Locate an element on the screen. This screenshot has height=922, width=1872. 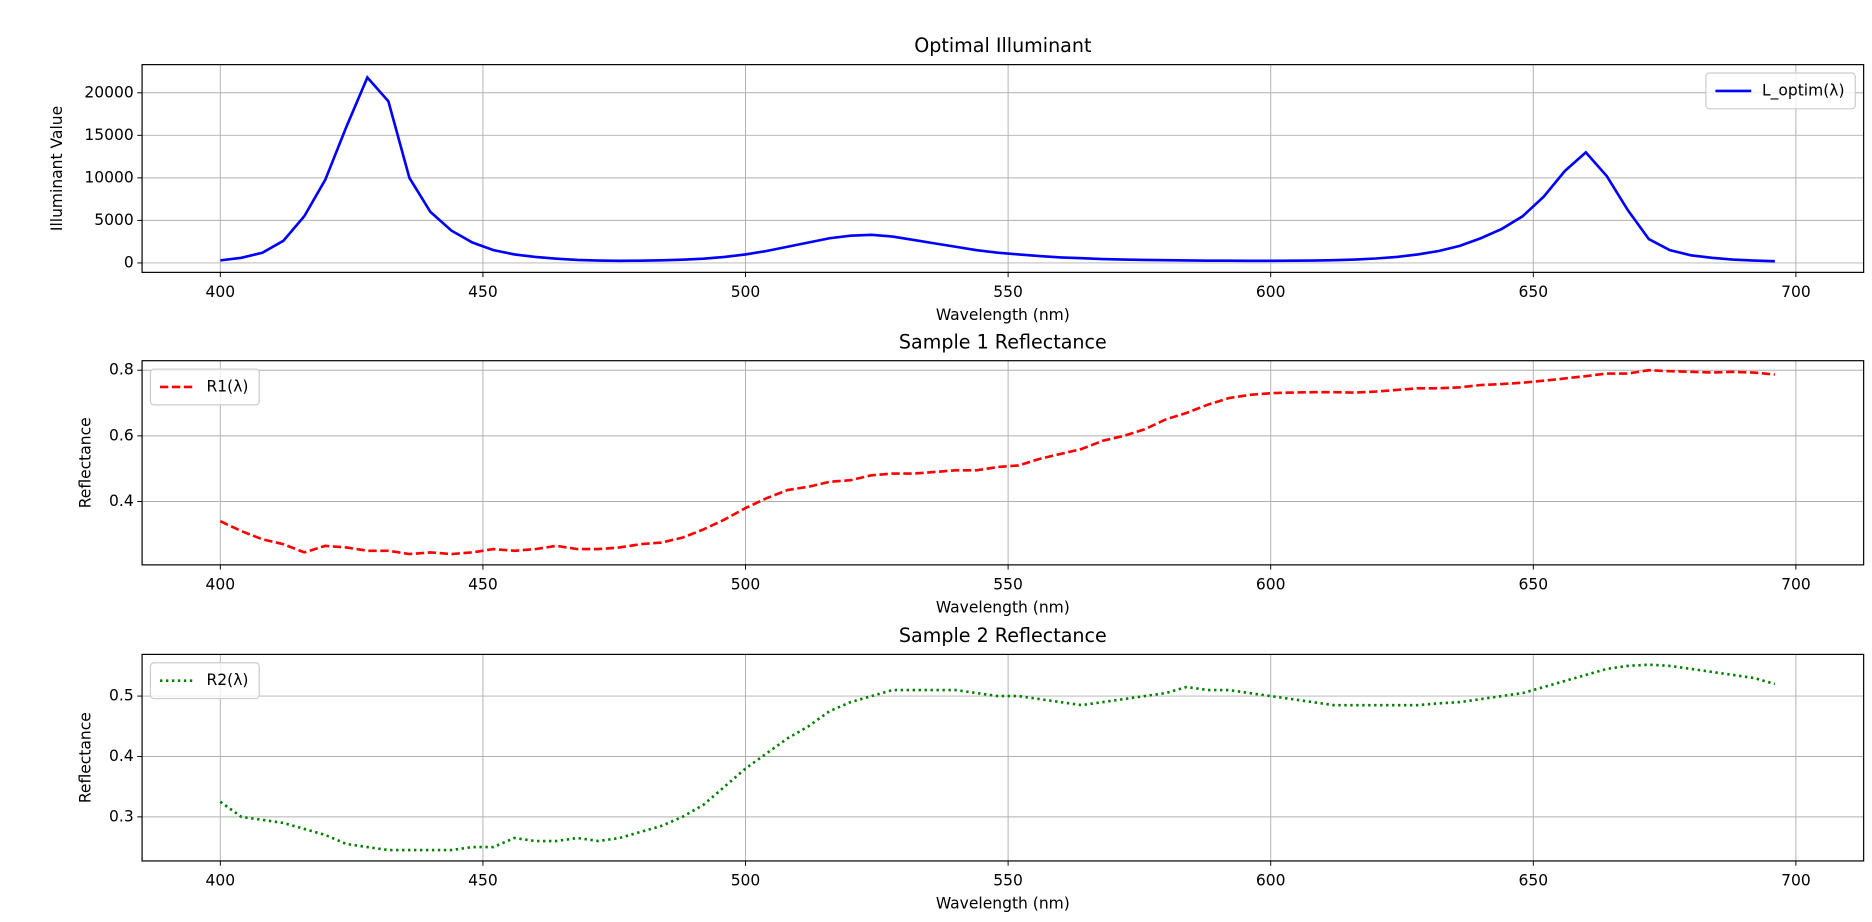
y-tick-label: 0.6 is located at coordinates (121, 435).